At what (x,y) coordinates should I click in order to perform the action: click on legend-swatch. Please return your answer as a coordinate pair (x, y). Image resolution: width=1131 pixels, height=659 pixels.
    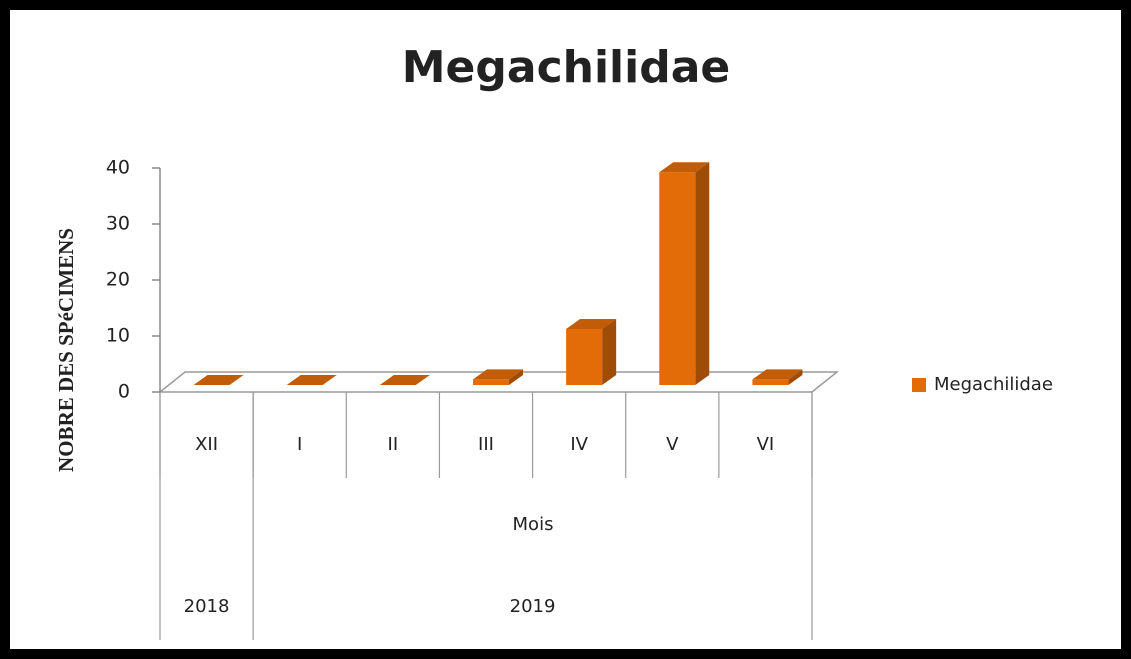
    Looking at the image, I should click on (919, 385).